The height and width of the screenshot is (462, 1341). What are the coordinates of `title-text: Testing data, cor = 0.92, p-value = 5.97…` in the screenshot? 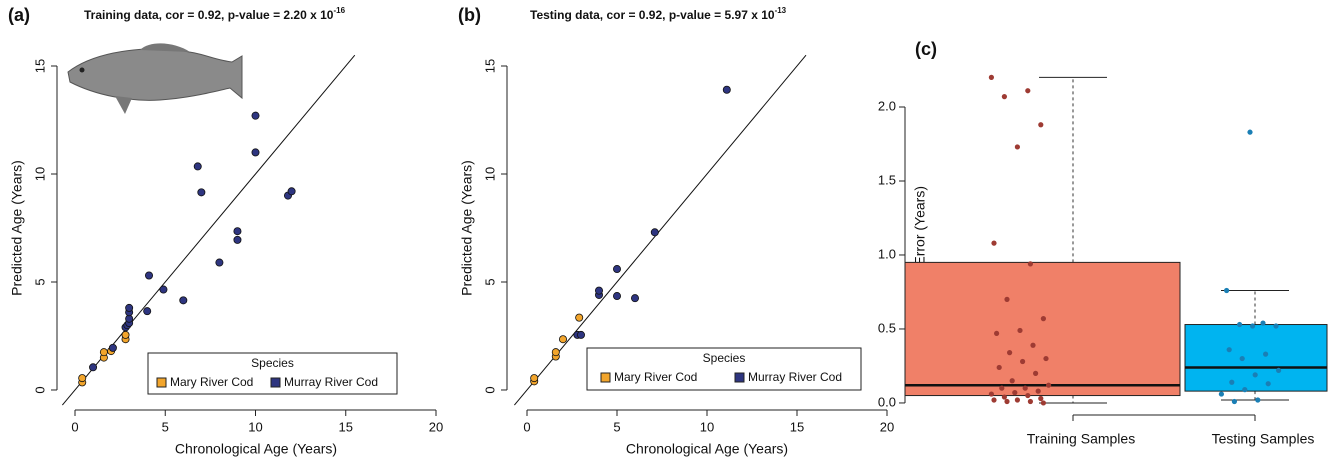 It's located at (652, 15).